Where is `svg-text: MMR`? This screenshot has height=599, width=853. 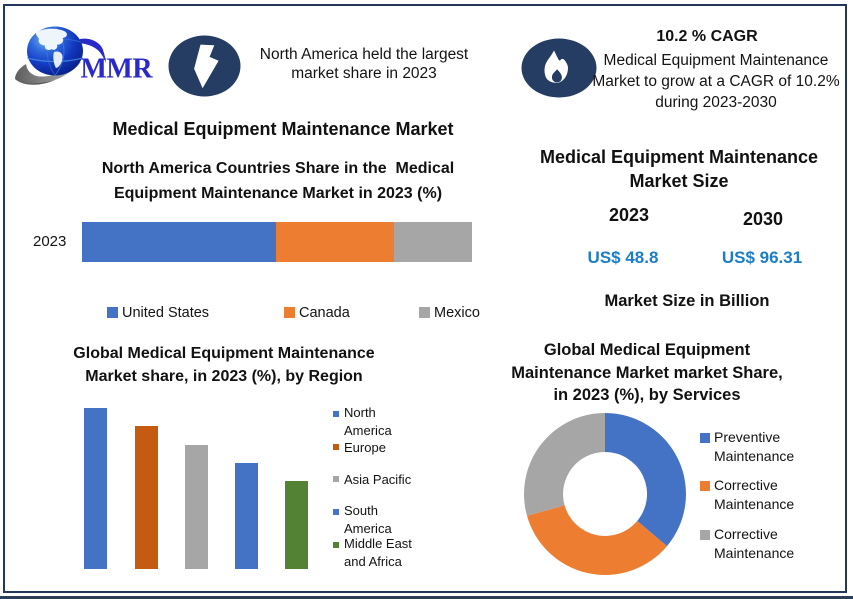
svg-text: MMR is located at coordinates (117, 69).